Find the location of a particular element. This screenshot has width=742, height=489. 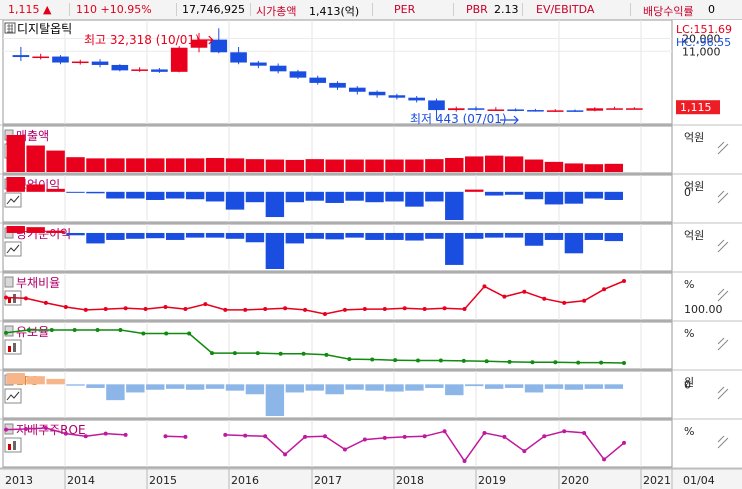

high-annotation: 최고 32,318 (10/01) is located at coordinates (142, 40).